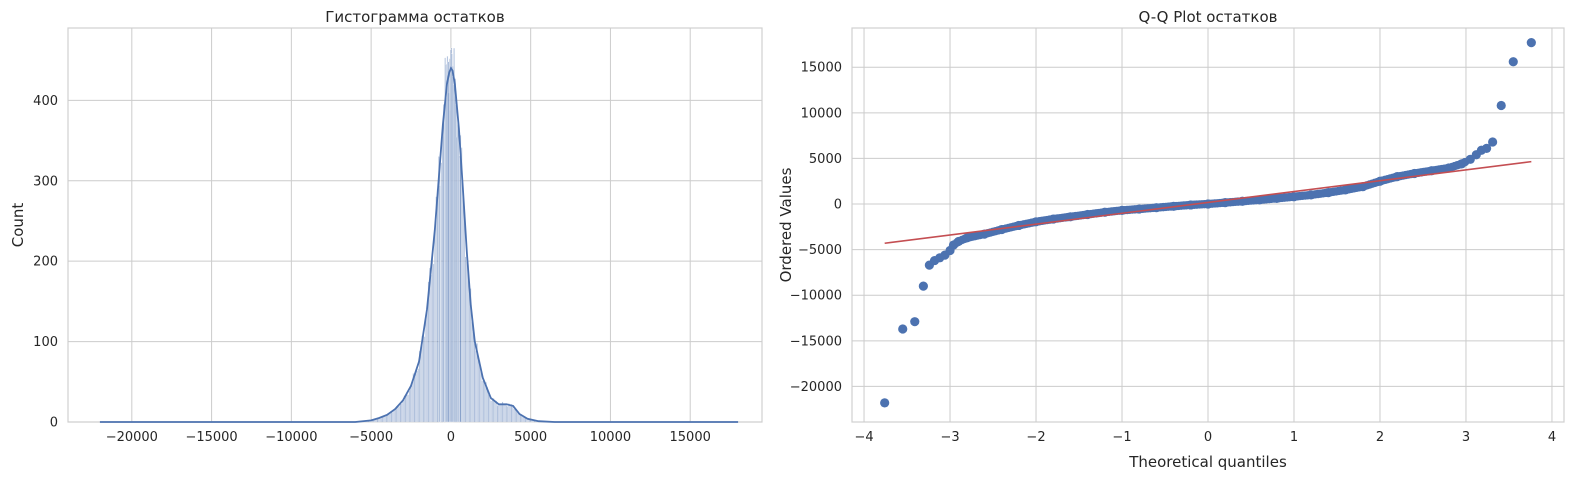  What do you see at coordinates (54, 423) in the screenshot?
I see `hist-y-tick-label: 0` at bounding box center [54, 423].